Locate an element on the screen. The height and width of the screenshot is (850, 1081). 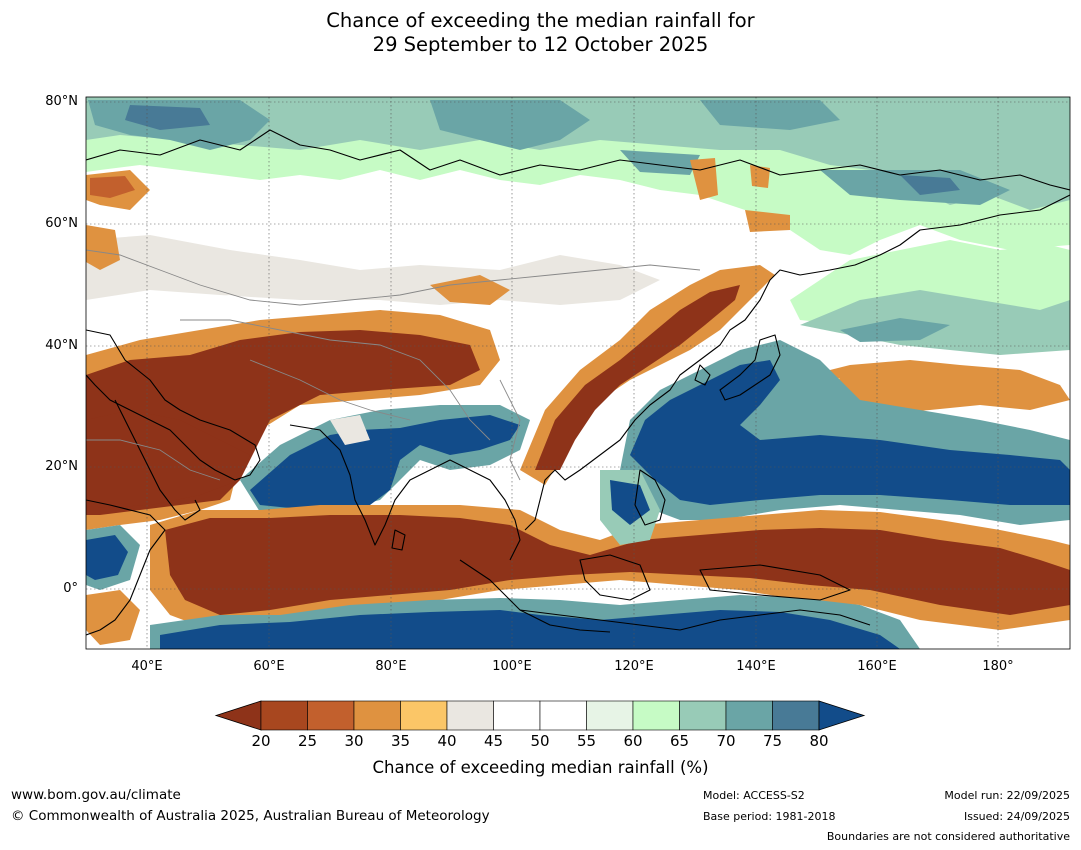
tibet-neutral is located at coordinates (225, 310).